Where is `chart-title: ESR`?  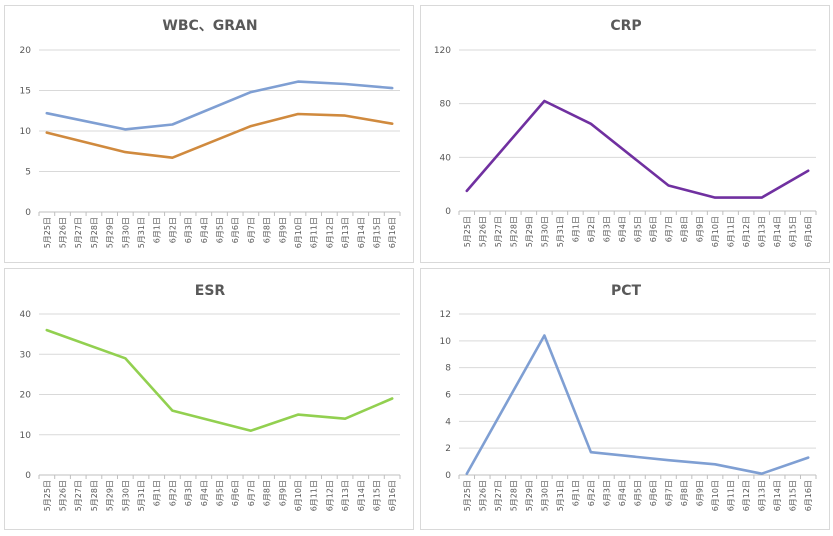
chart-title: ESR is located at coordinates (210, 291).